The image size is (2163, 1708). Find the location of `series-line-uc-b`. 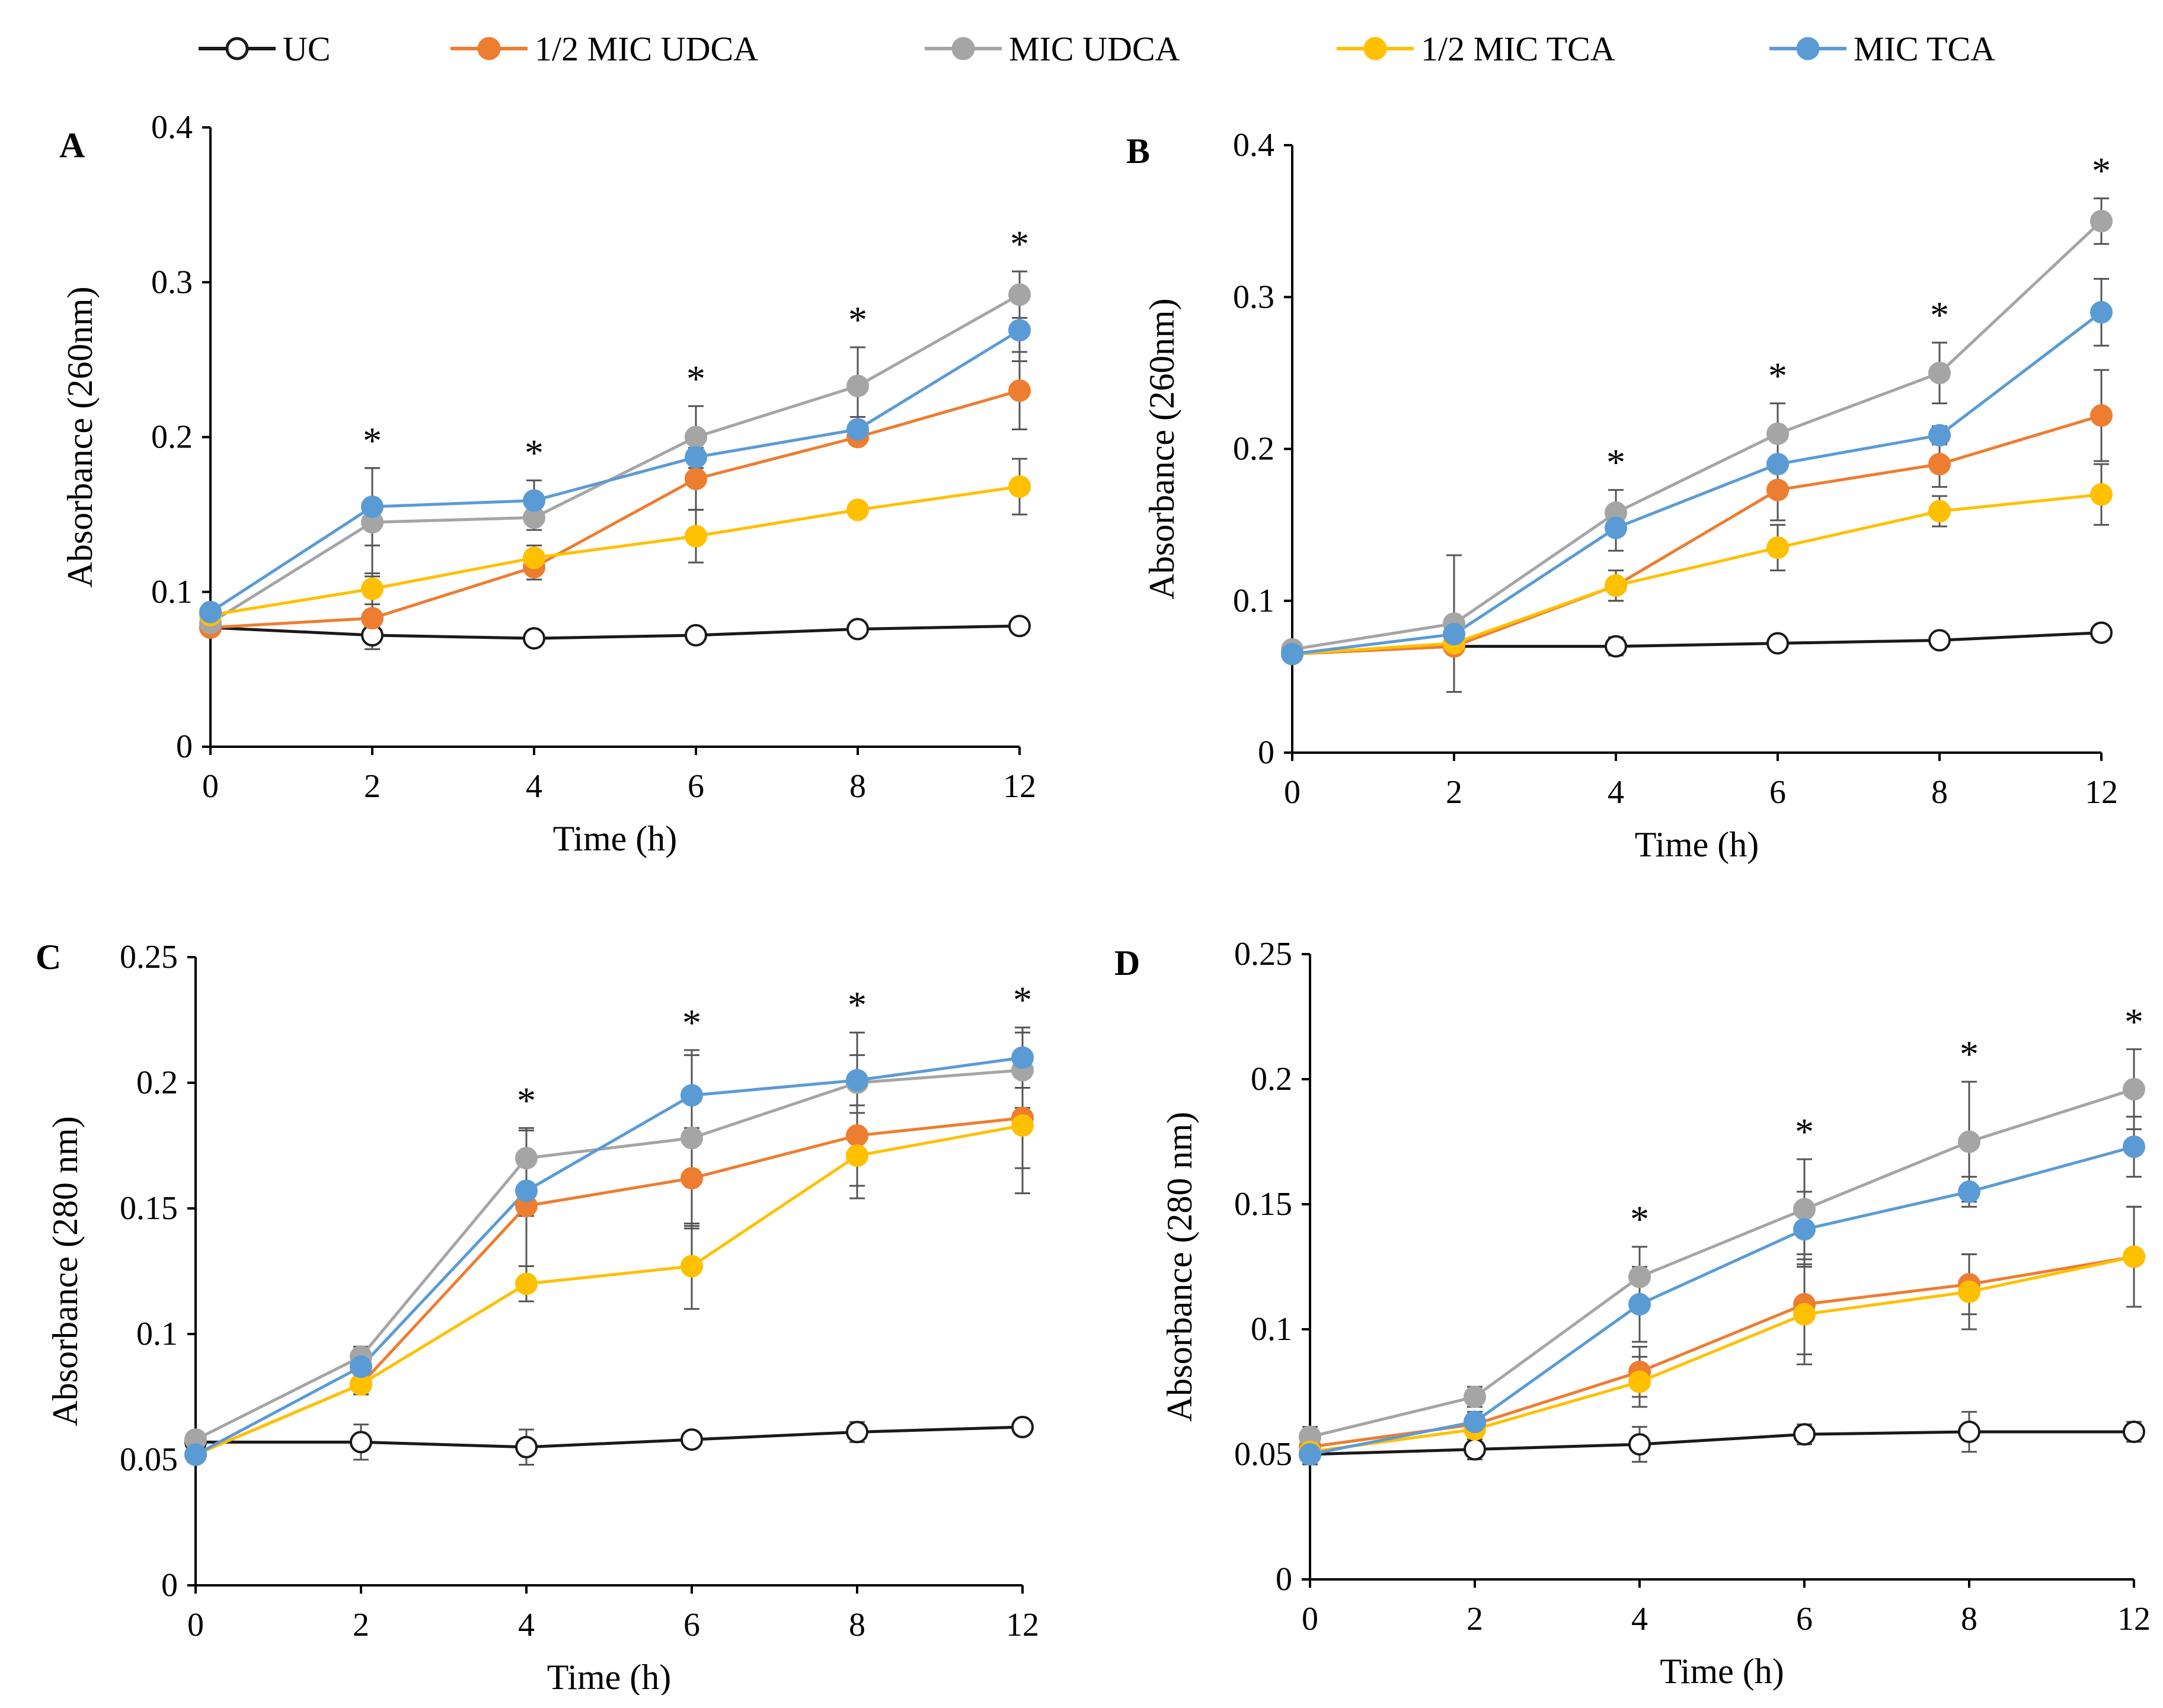

series-line-uc-b is located at coordinates (1697, 643).